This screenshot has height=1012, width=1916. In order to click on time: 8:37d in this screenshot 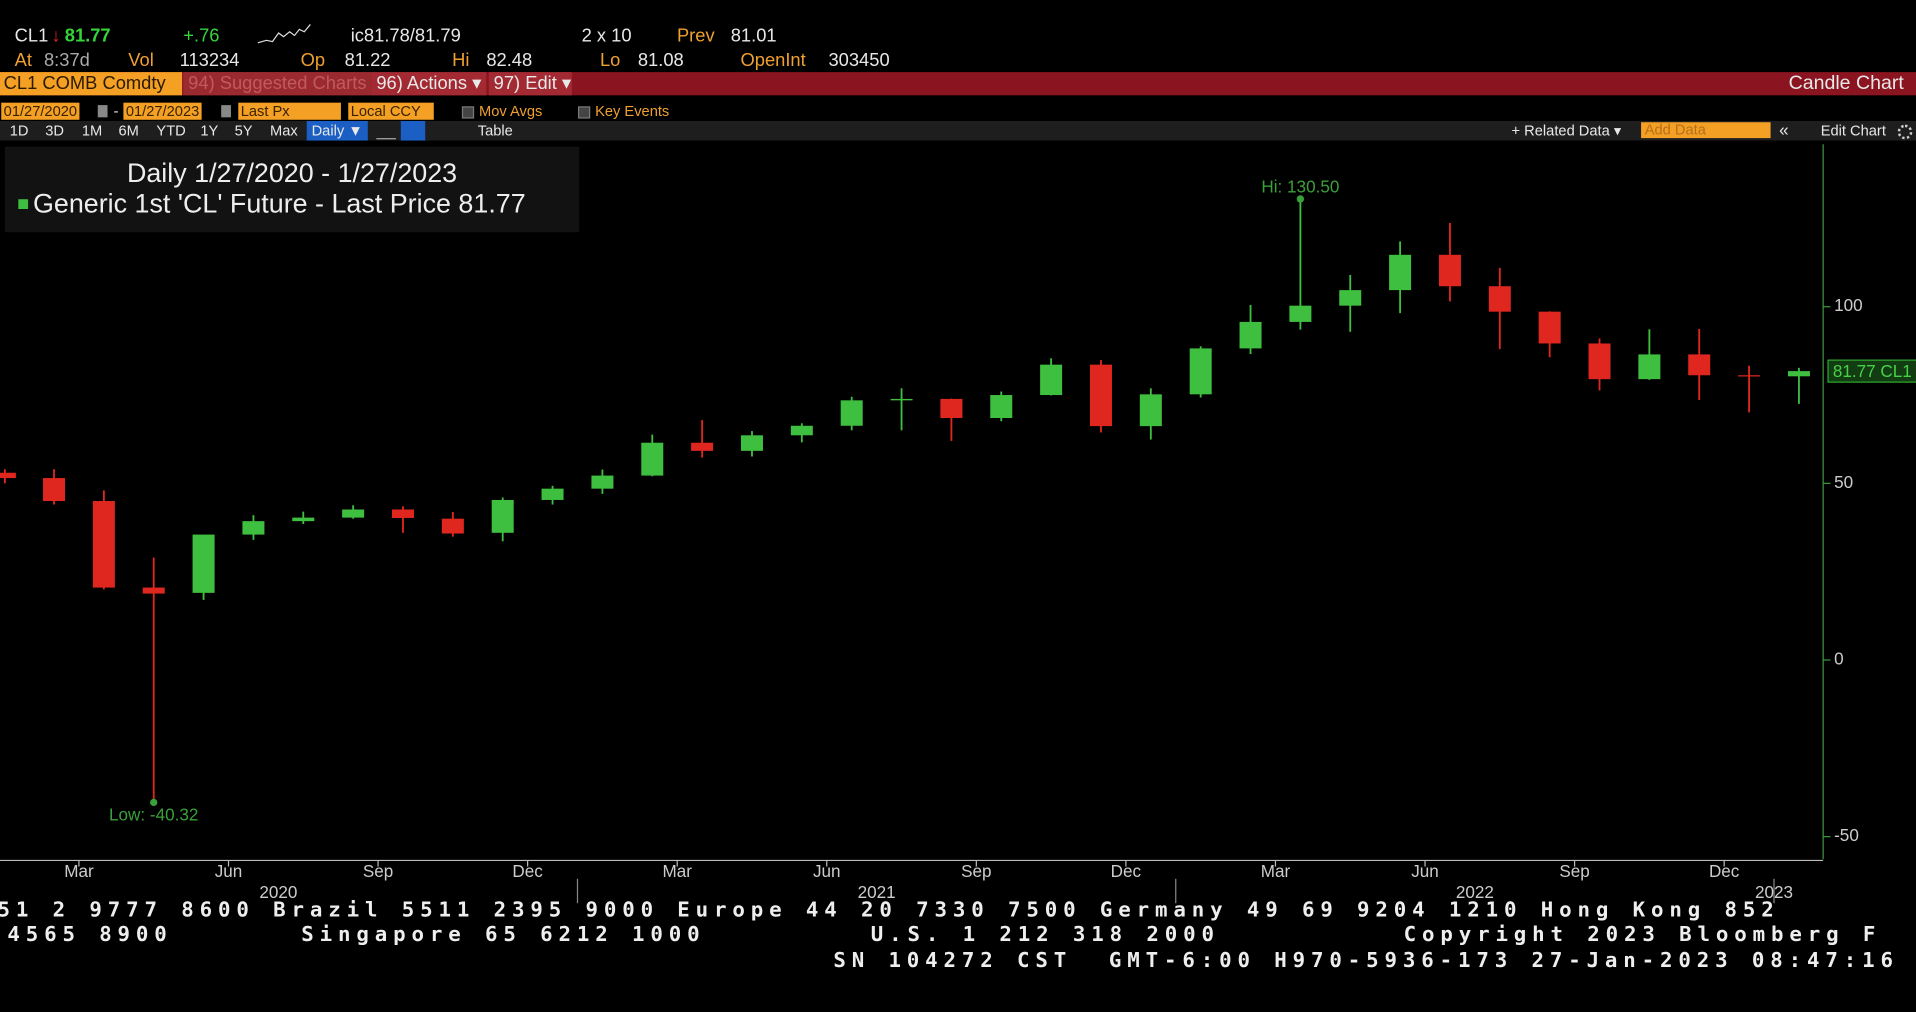, I will do `click(66, 60)`.